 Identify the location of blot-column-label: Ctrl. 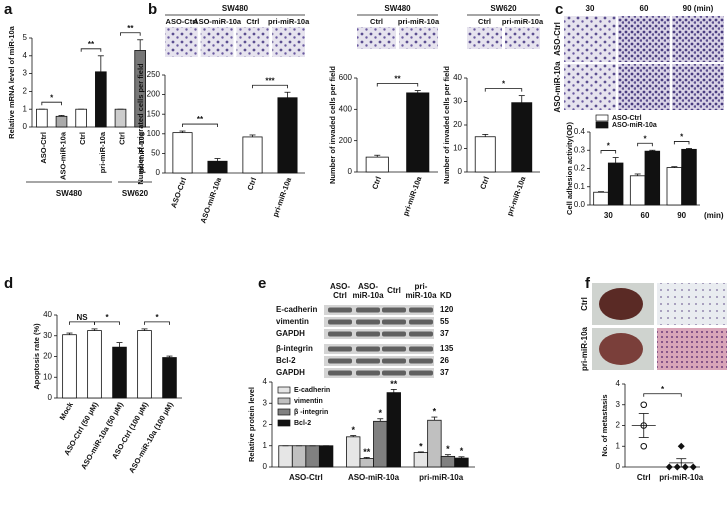
(394, 290).